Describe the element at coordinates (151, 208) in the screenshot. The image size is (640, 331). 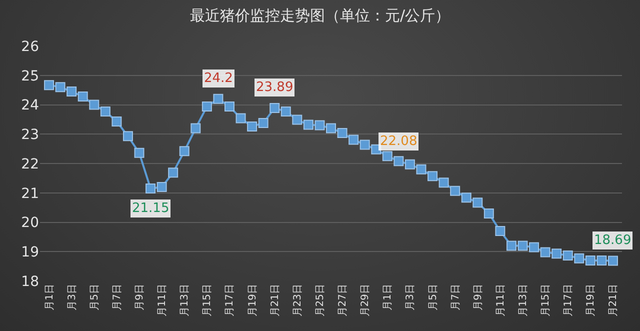
I see `data-label: 21.15` at that location.